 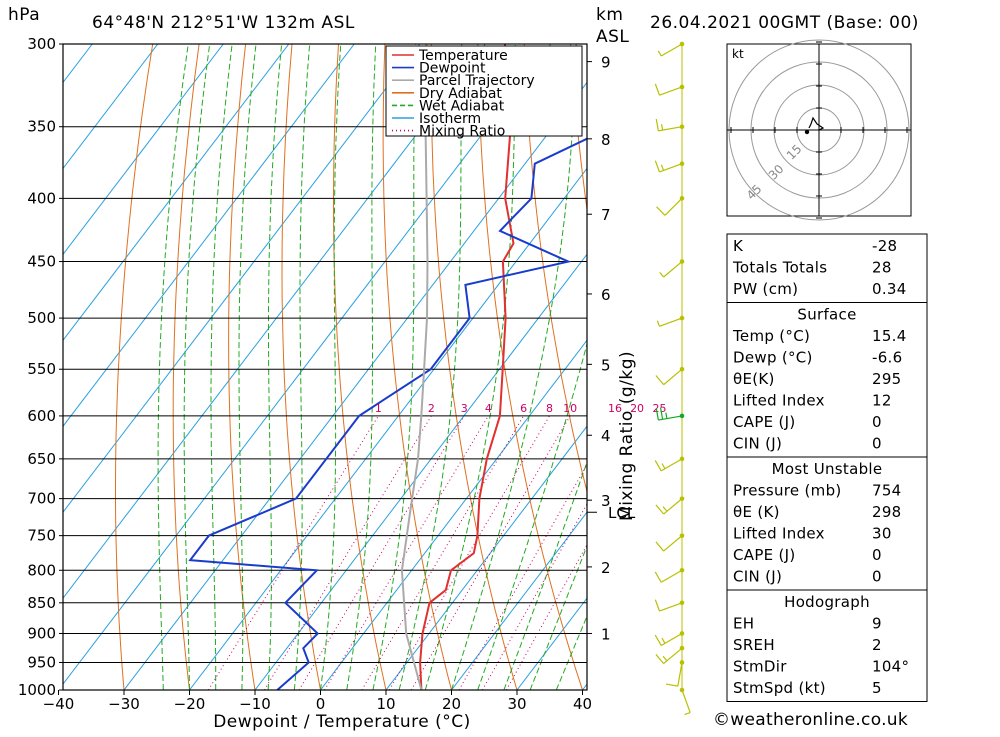 What do you see at coordinates (41, 318) in the screenshot?
I see `pressure-tick-label: 500` at bounding box center [41, 318].